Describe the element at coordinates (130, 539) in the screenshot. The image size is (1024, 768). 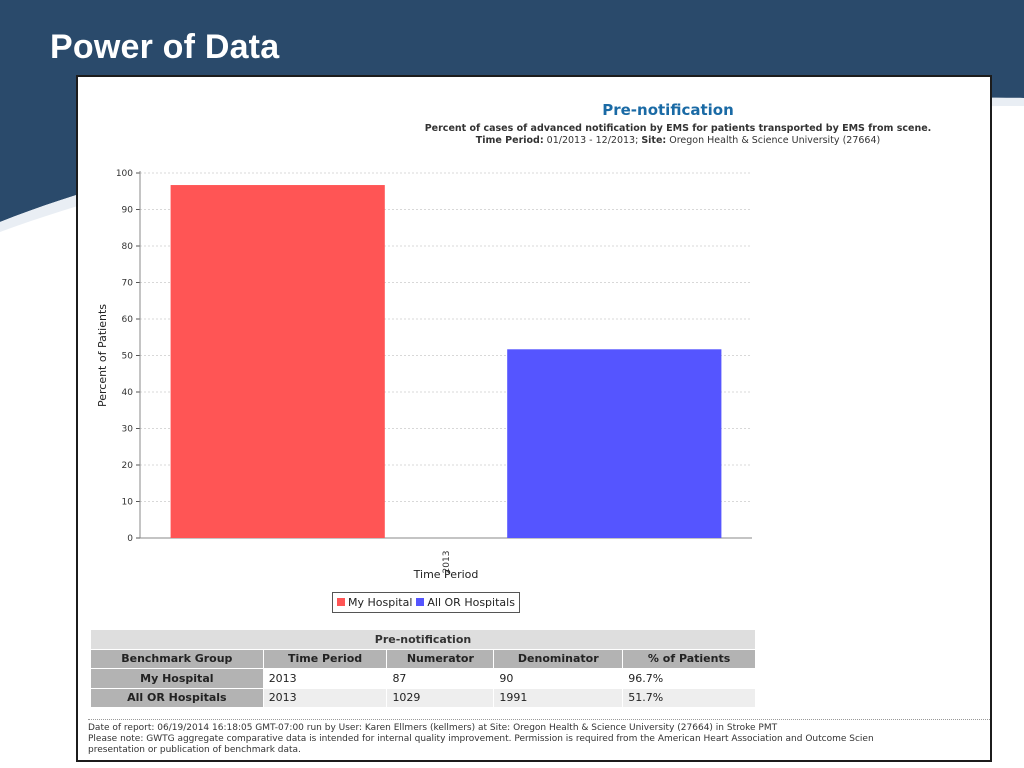
I see `y-tick-label: 0` at that location.